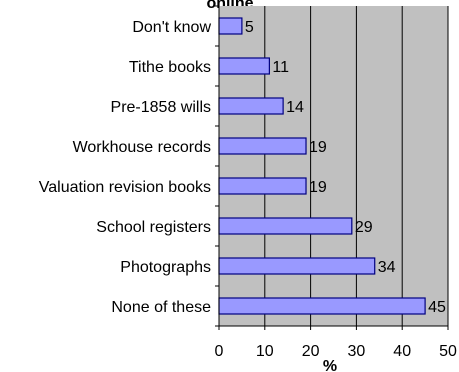 Image resolution: width=459 pixels, height=372 pixels. Describe the element at coordinates (387, 267) in the screenshot. I see `data-label: 34` at that location.